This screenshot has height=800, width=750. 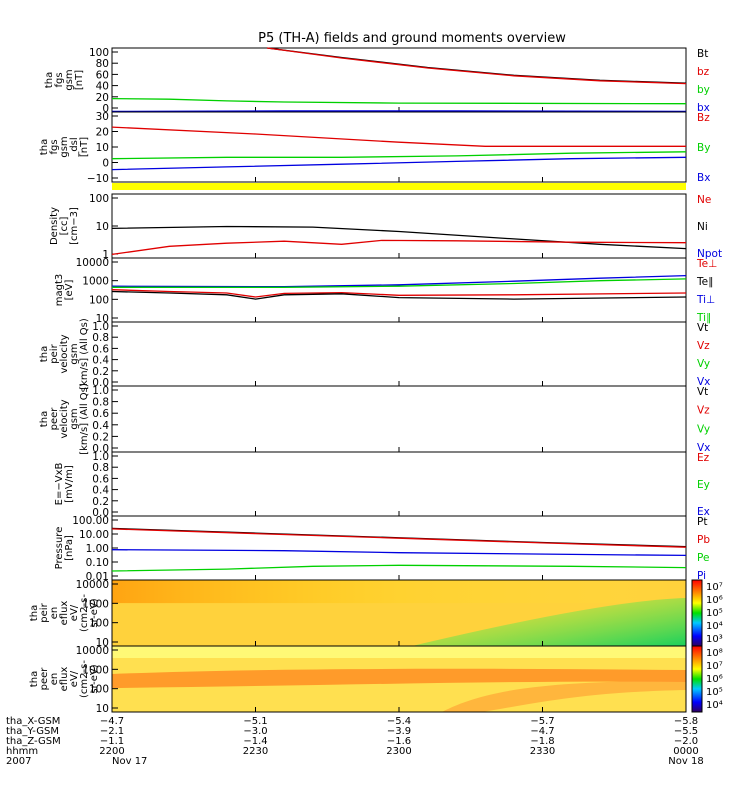 What do you see at coordinates (100, 327) in the screenshot?
I see `ytick-label: 1.0` at bounding box center [100, 327].